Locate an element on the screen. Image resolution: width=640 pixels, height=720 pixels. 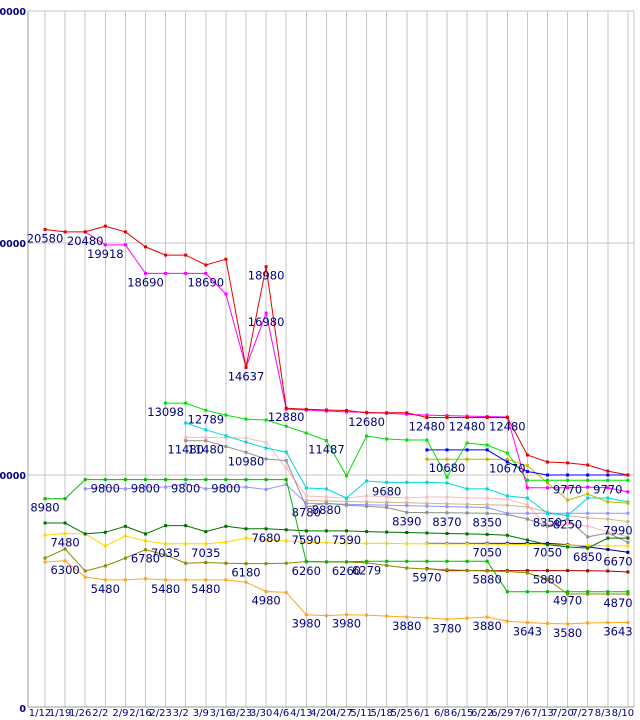
value-label: 5480 is located at coordinates (205, 589).